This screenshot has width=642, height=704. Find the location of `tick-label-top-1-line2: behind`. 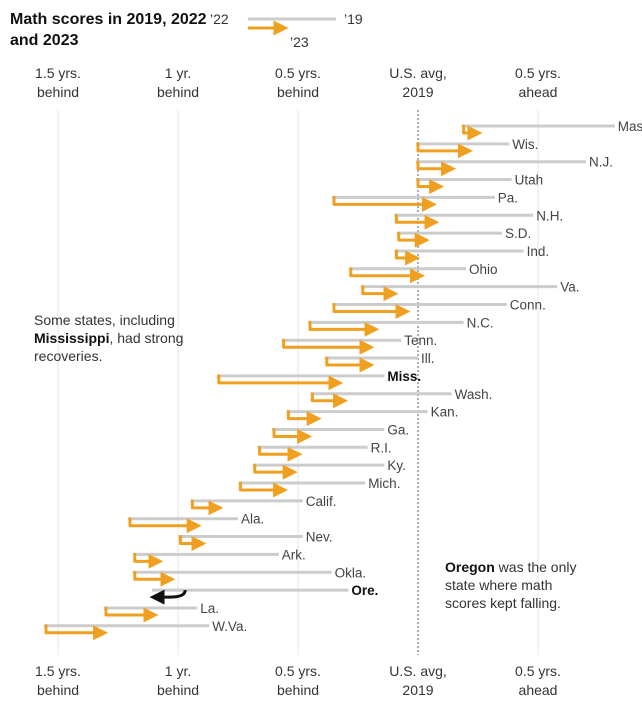

tick-label-top-1-line2: behind is located at coordinates (178, 92).